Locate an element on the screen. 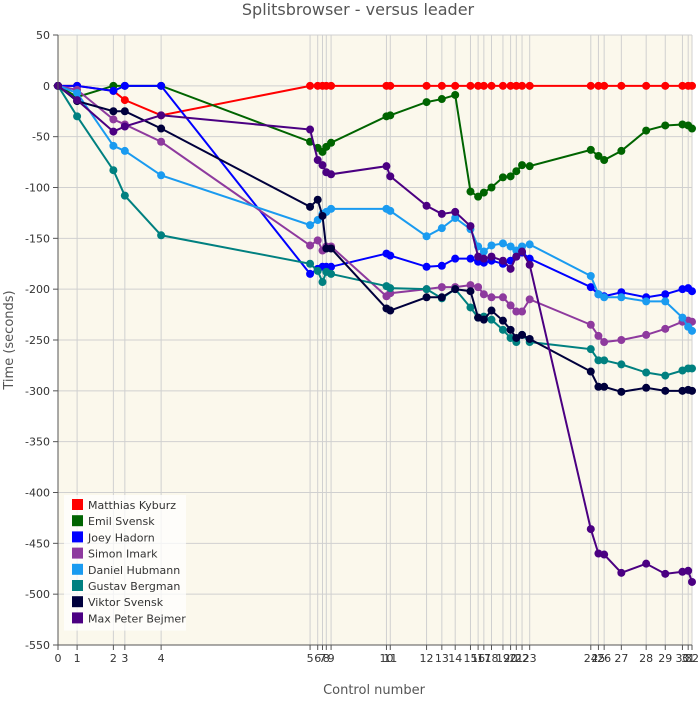 The image size is (700, 709). x-tick-label: 31 is located at coordinates (688, 658).